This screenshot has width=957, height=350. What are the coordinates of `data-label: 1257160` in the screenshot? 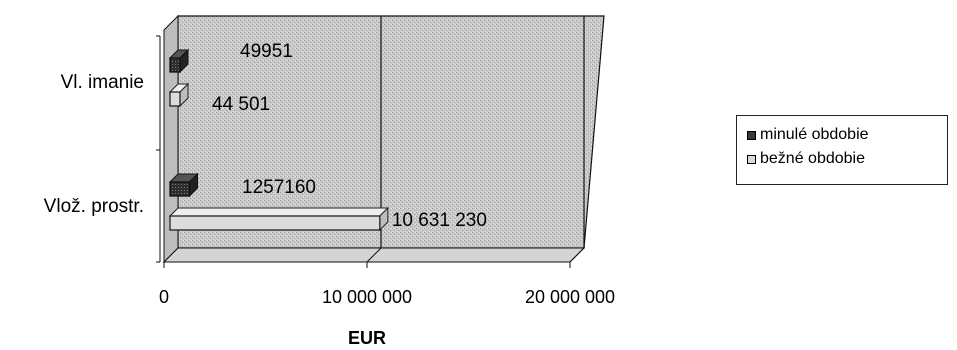 It's located at (279, 187).